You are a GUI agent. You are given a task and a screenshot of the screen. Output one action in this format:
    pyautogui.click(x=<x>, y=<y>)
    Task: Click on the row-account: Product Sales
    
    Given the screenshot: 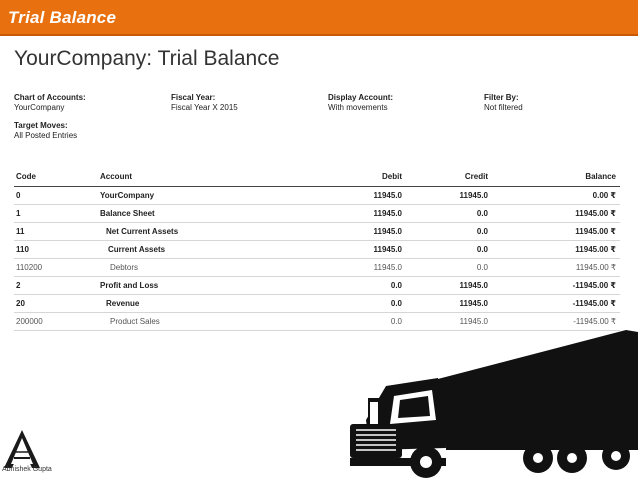 What is the action you would take?
    pyautogui.click(x=135, y=321)
    